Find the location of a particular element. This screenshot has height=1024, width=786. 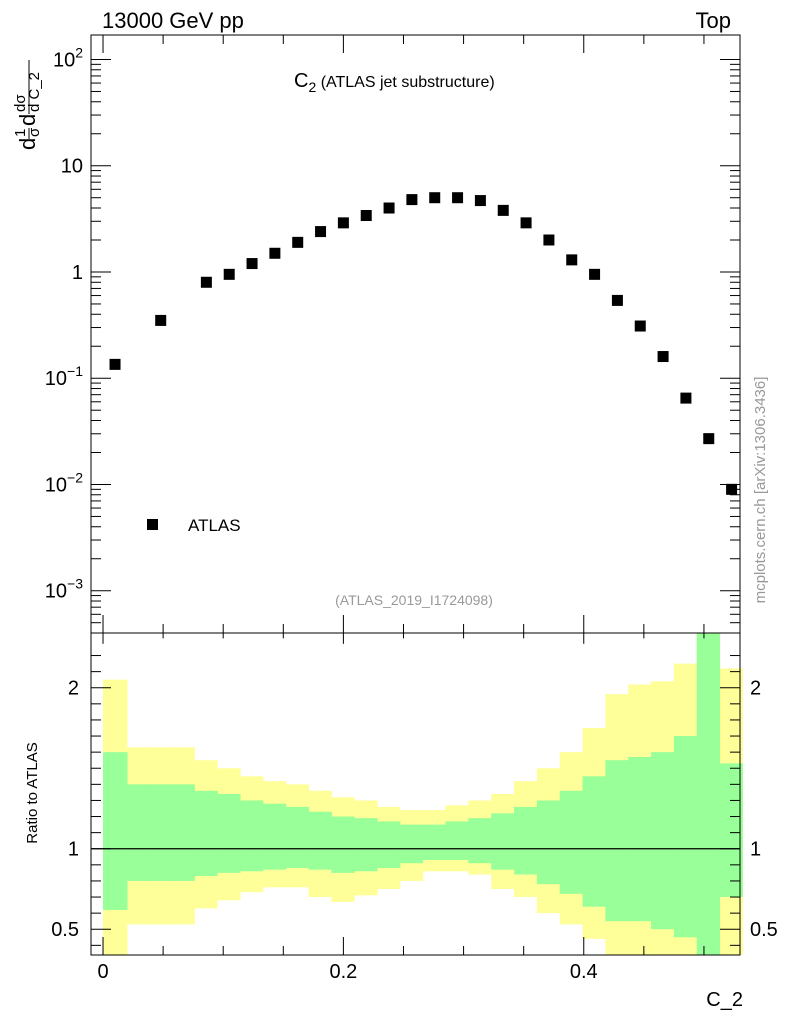

ratio-ytick-label-left-0: 0.5 is located at coordinates (65, 930).